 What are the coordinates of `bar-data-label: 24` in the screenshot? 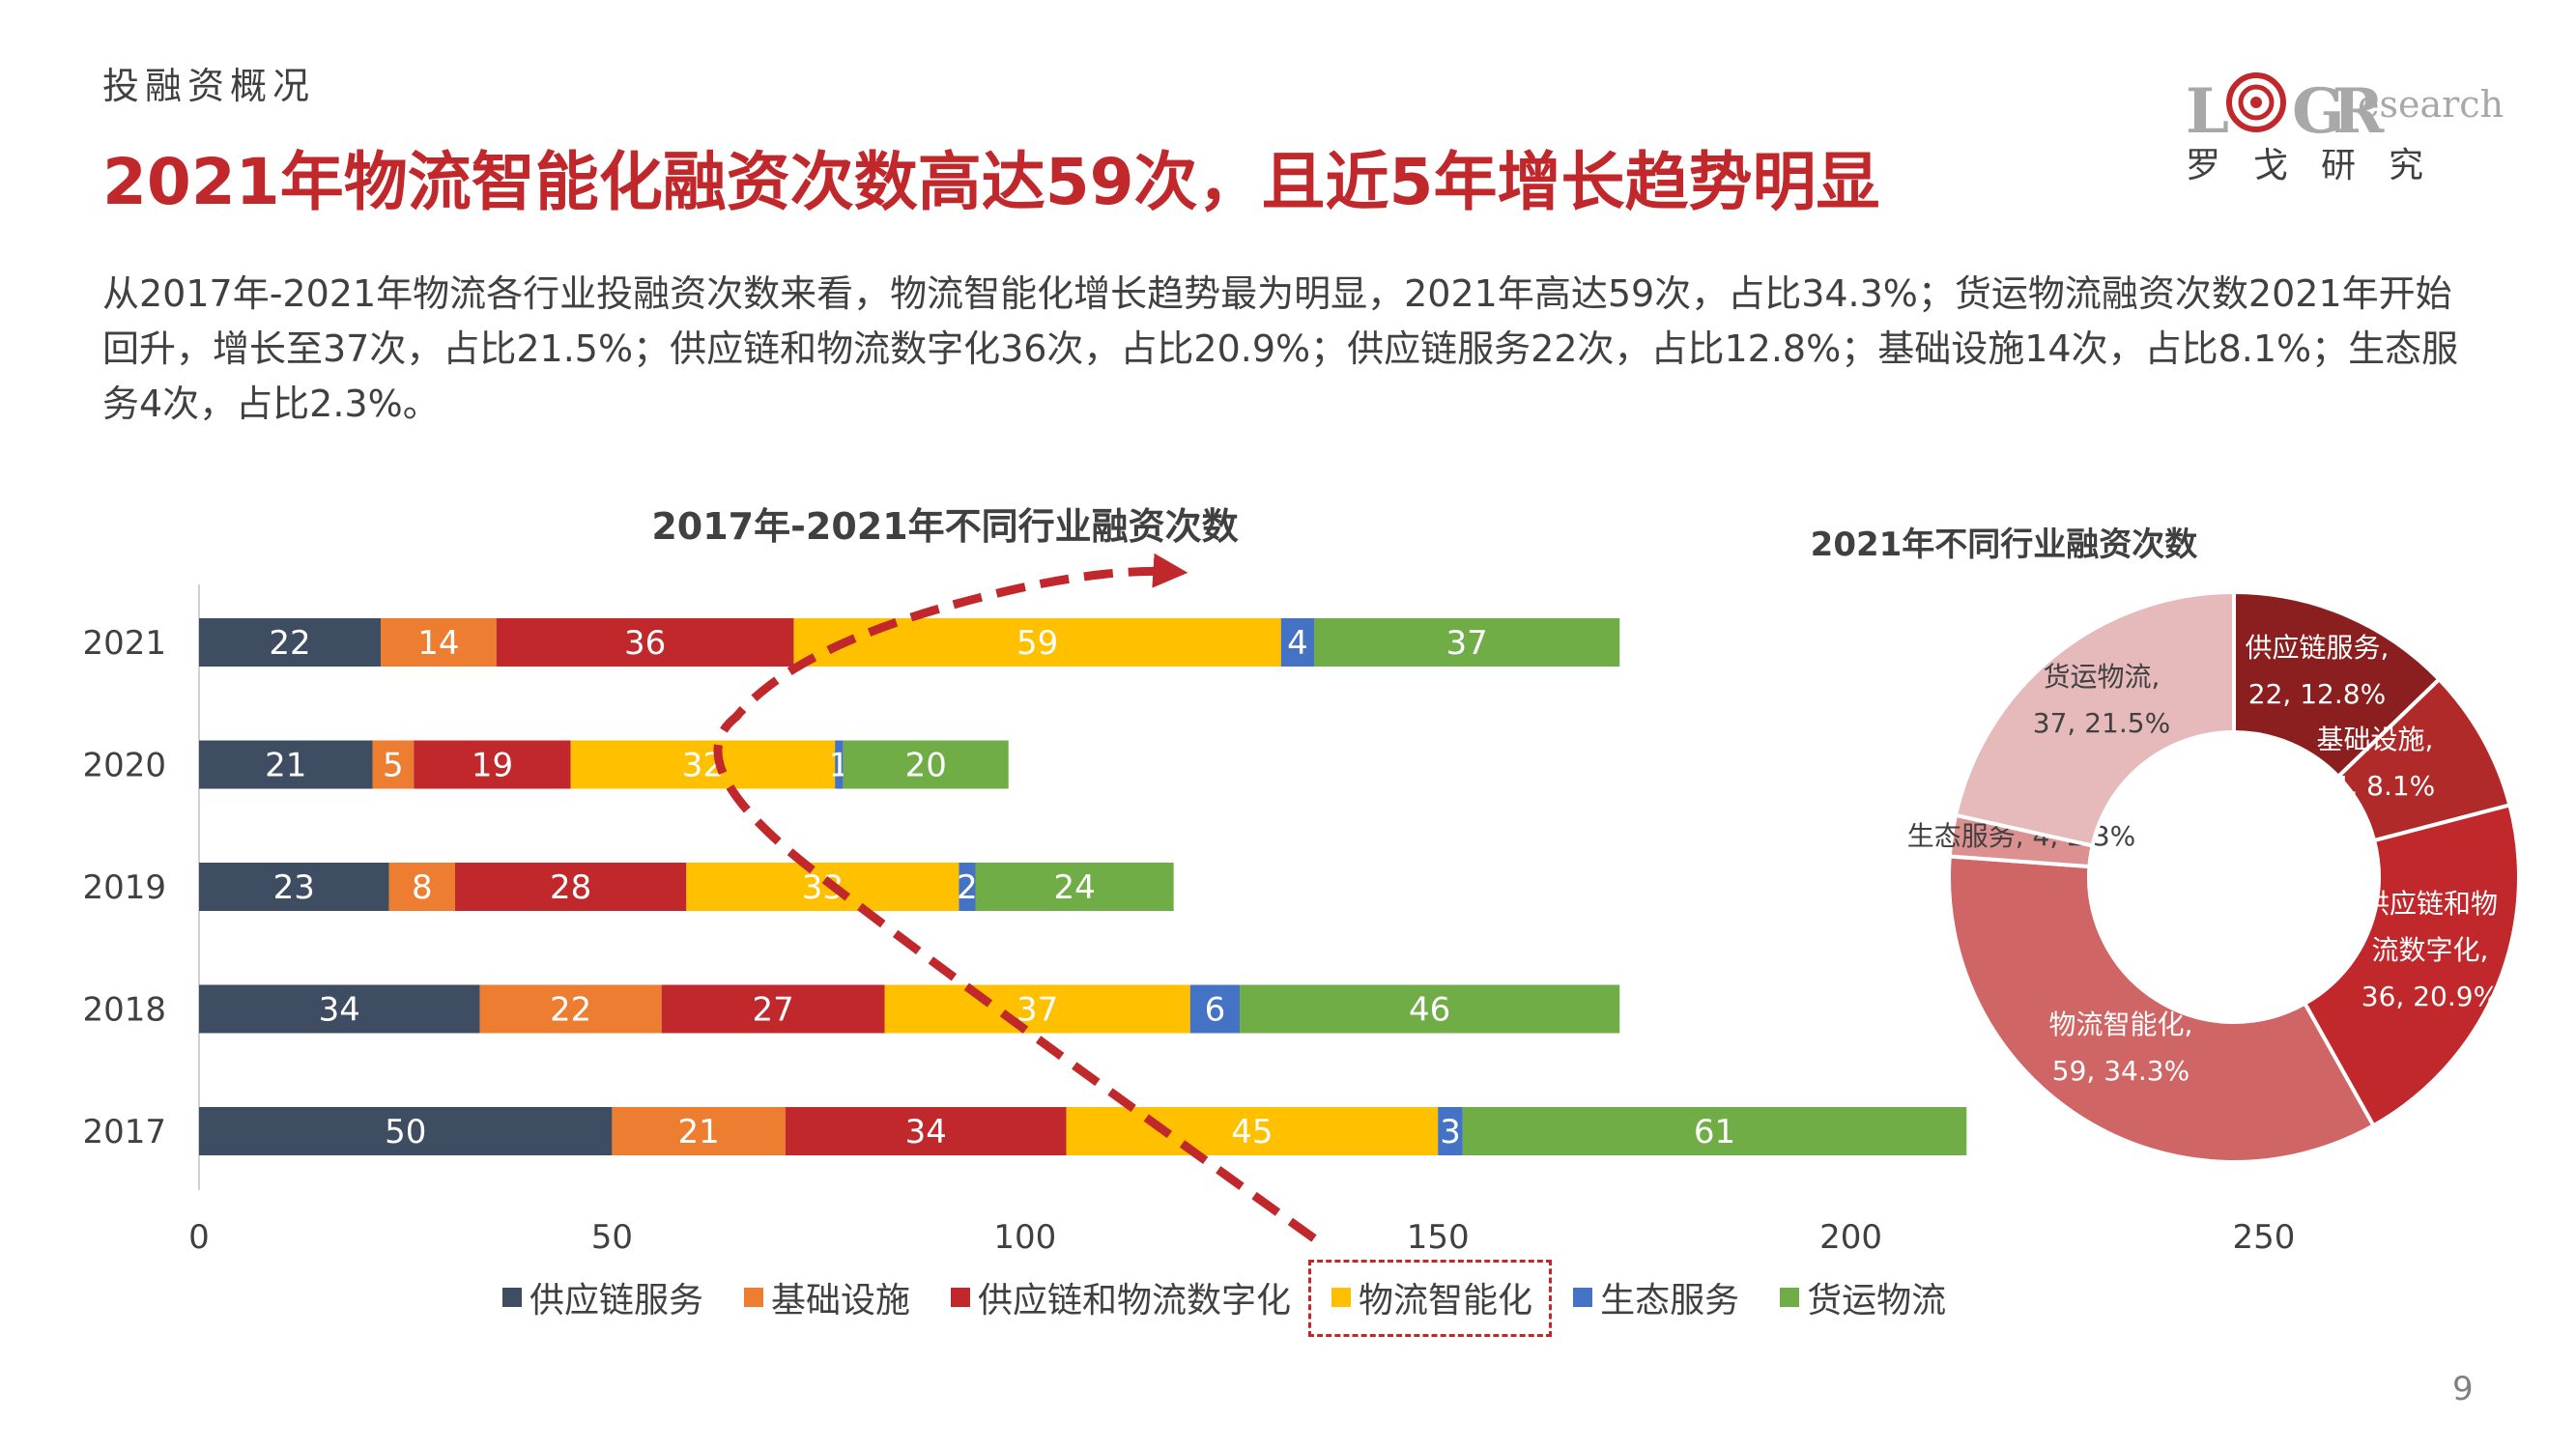 It's located at (1074, 887).